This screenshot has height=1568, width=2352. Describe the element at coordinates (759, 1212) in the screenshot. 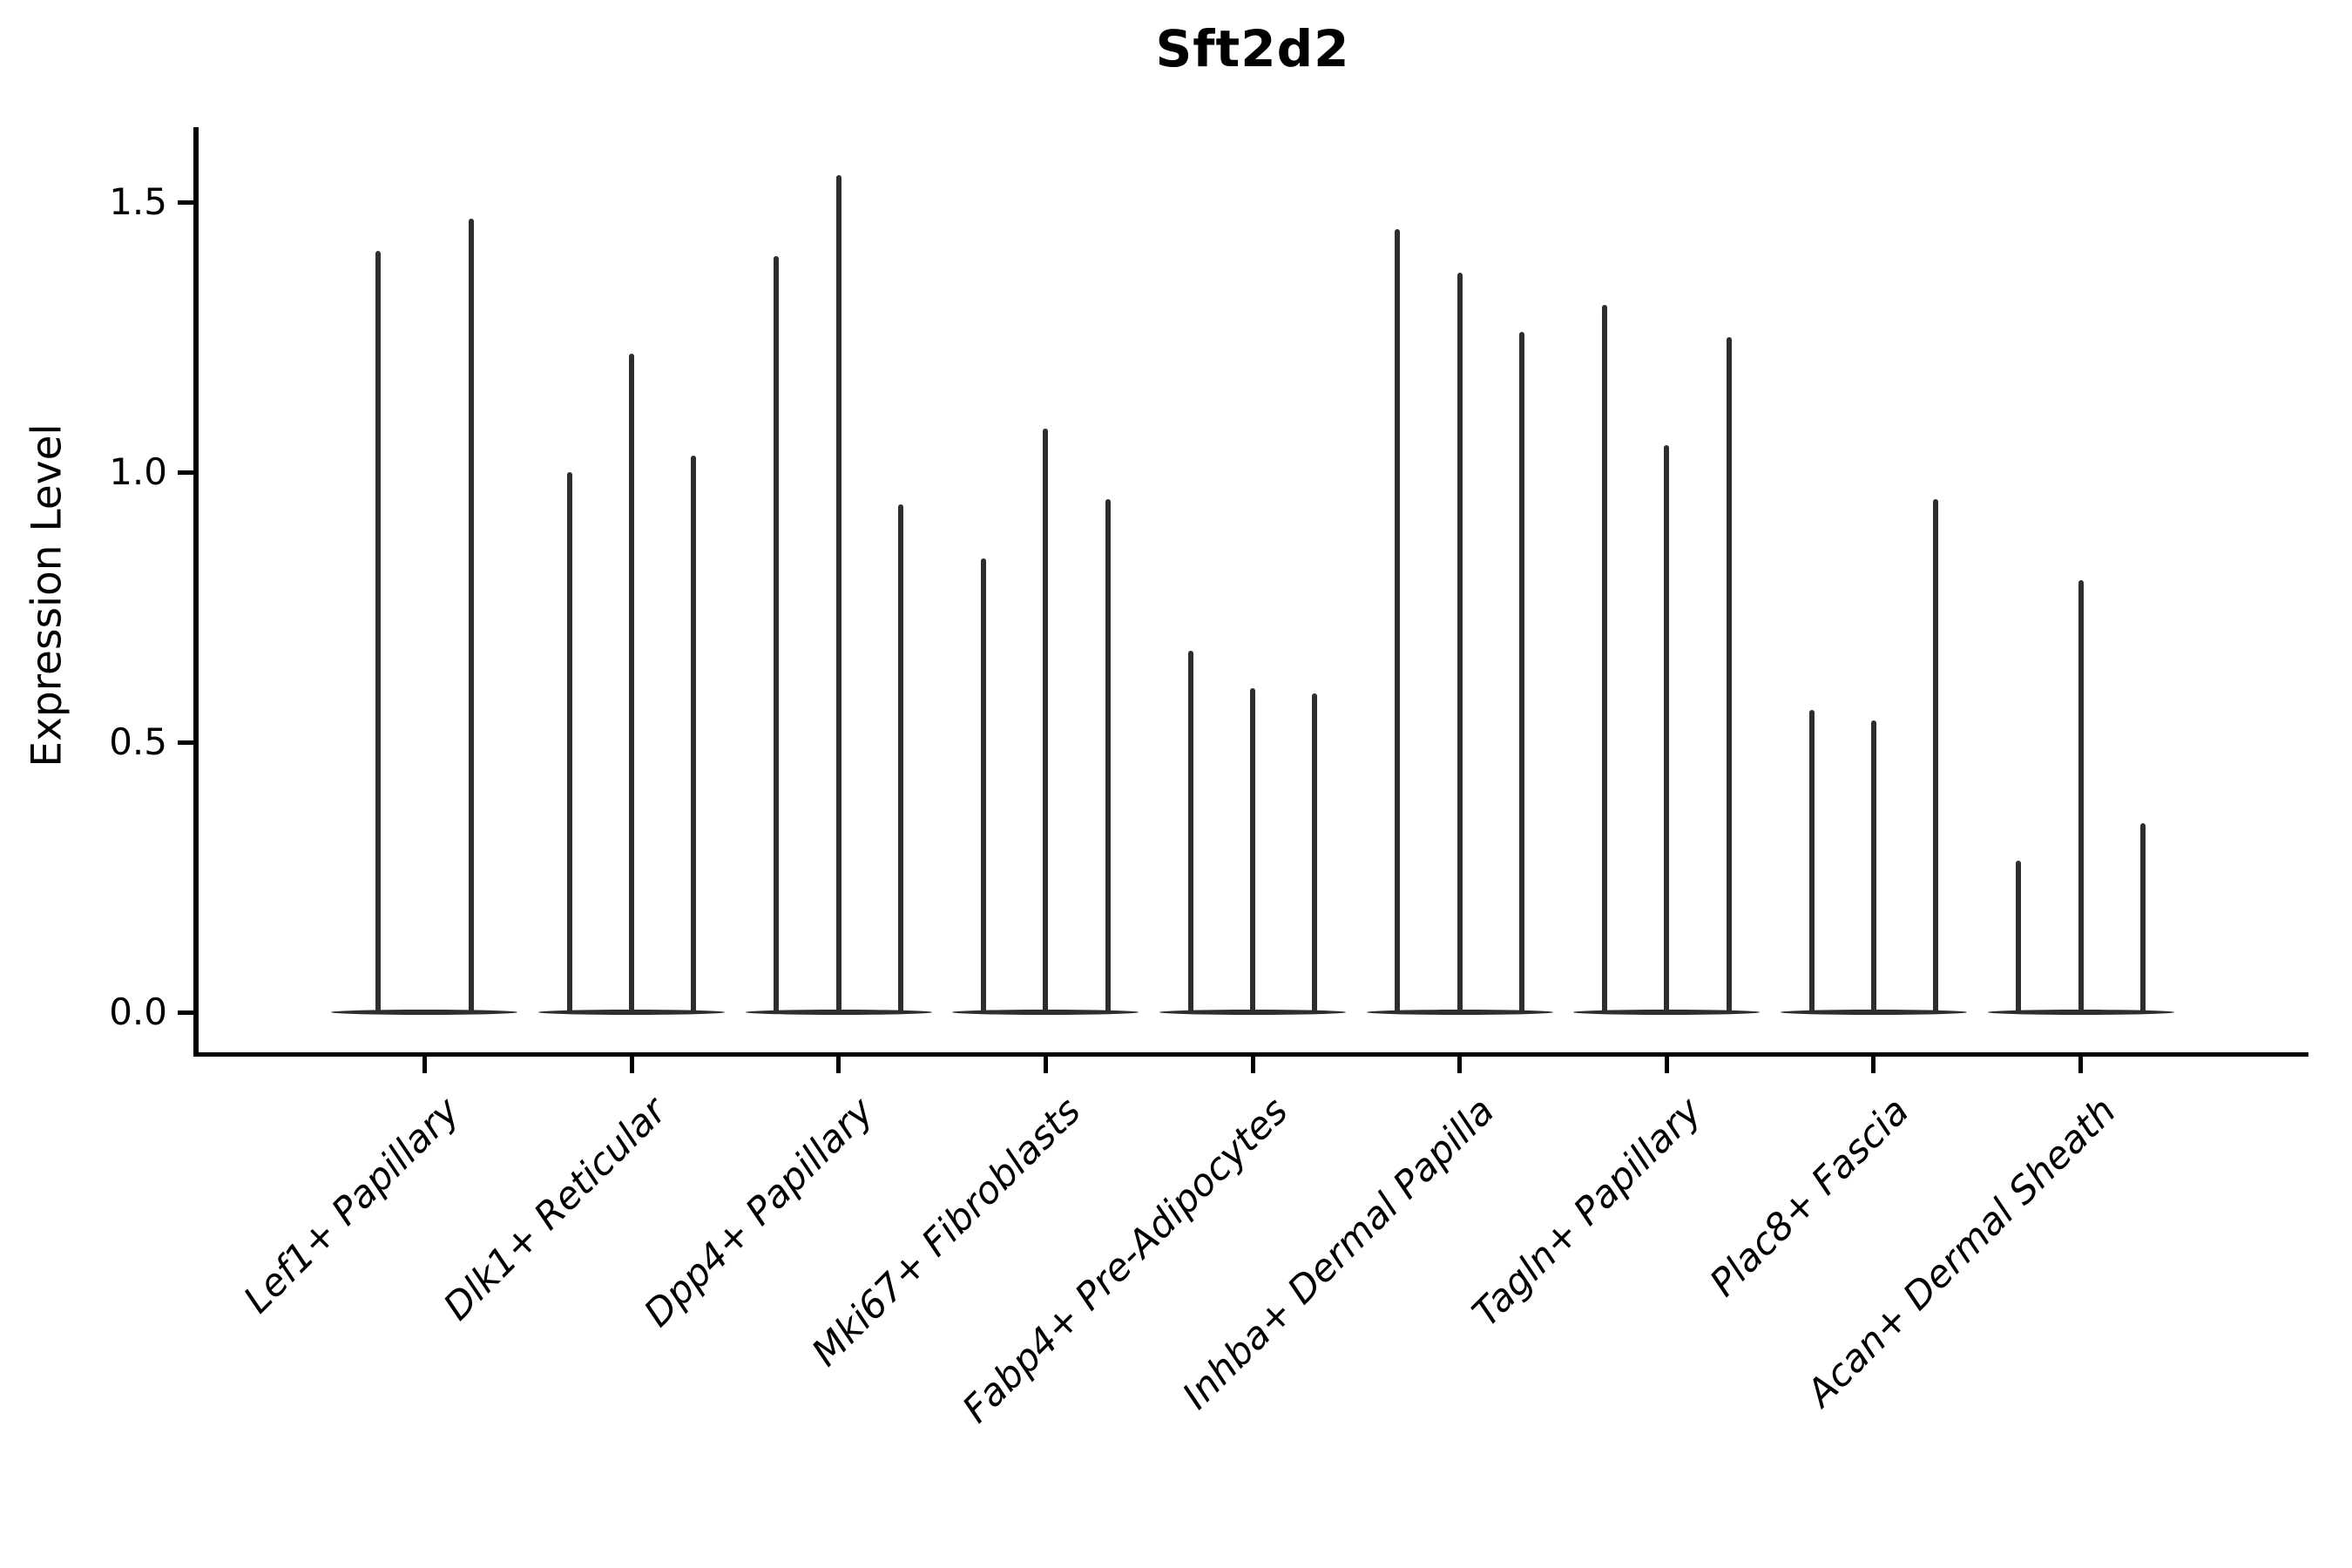

I see `x-tick-label: Dpp4+ Papillary` at that location.